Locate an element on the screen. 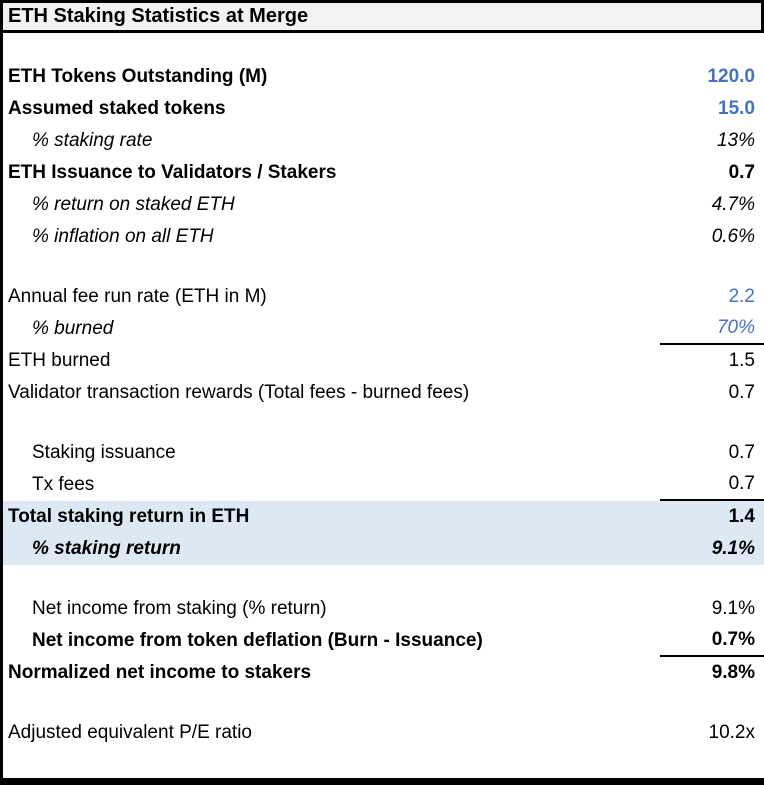 The height and width of the screenshot is (785, 764). table-row: Net income from staking (% return) 9.1% is located at coordinates (383, 609).